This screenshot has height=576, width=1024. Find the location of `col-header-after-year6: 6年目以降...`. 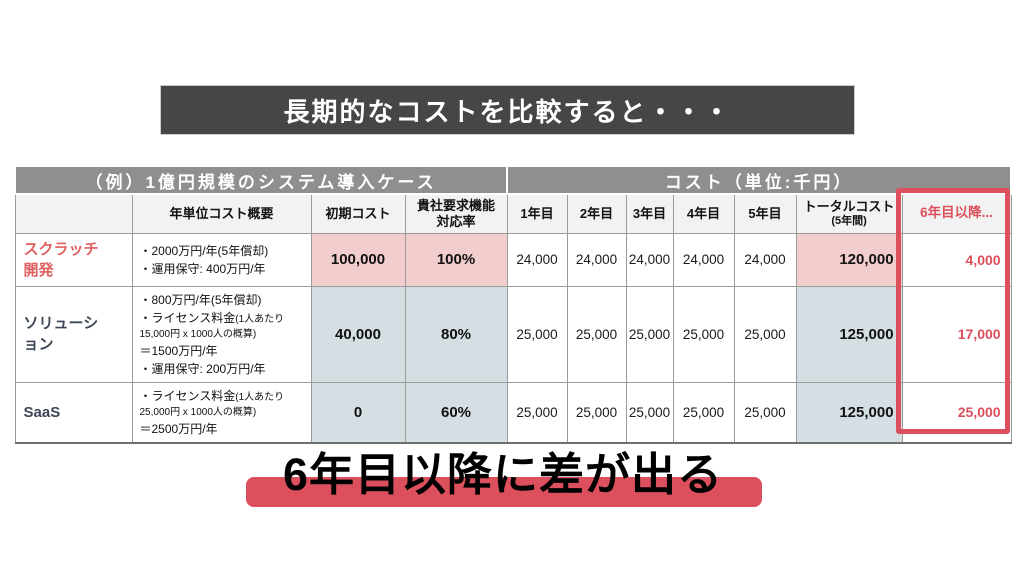

col-header-after-year6: 6年目以降... is located at coordinates (956, 213).